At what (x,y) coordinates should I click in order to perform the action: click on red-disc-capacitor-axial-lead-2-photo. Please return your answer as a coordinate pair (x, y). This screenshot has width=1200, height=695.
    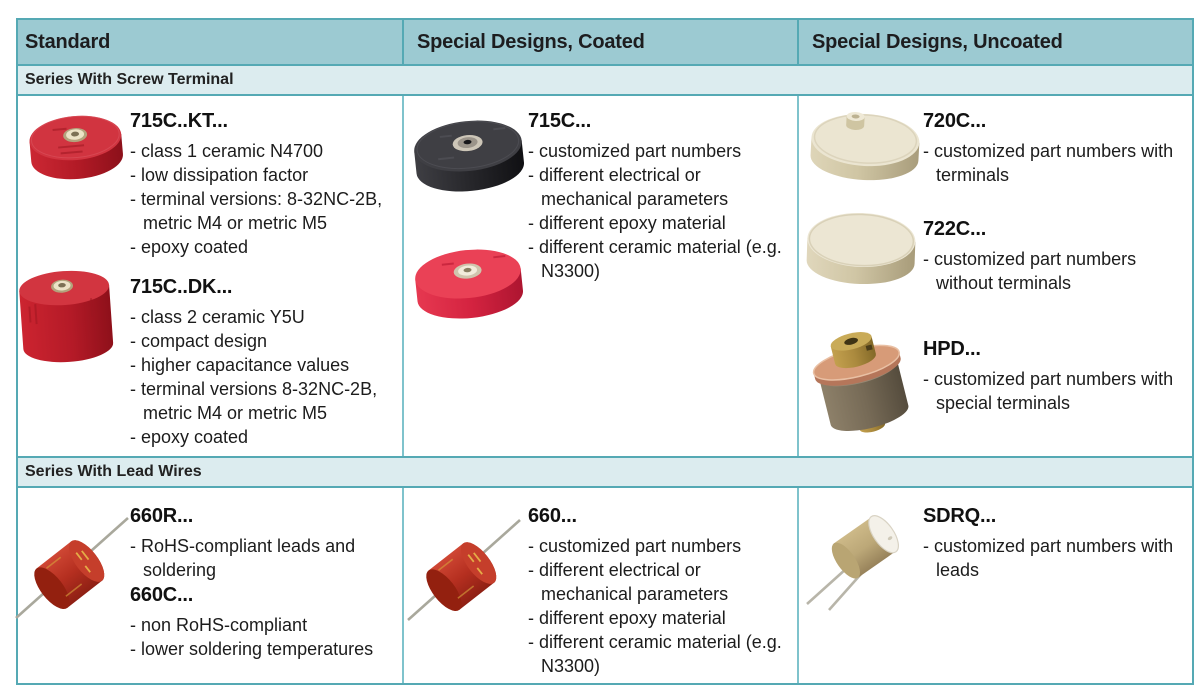
    Looking at the image, I should click on (464, 568).